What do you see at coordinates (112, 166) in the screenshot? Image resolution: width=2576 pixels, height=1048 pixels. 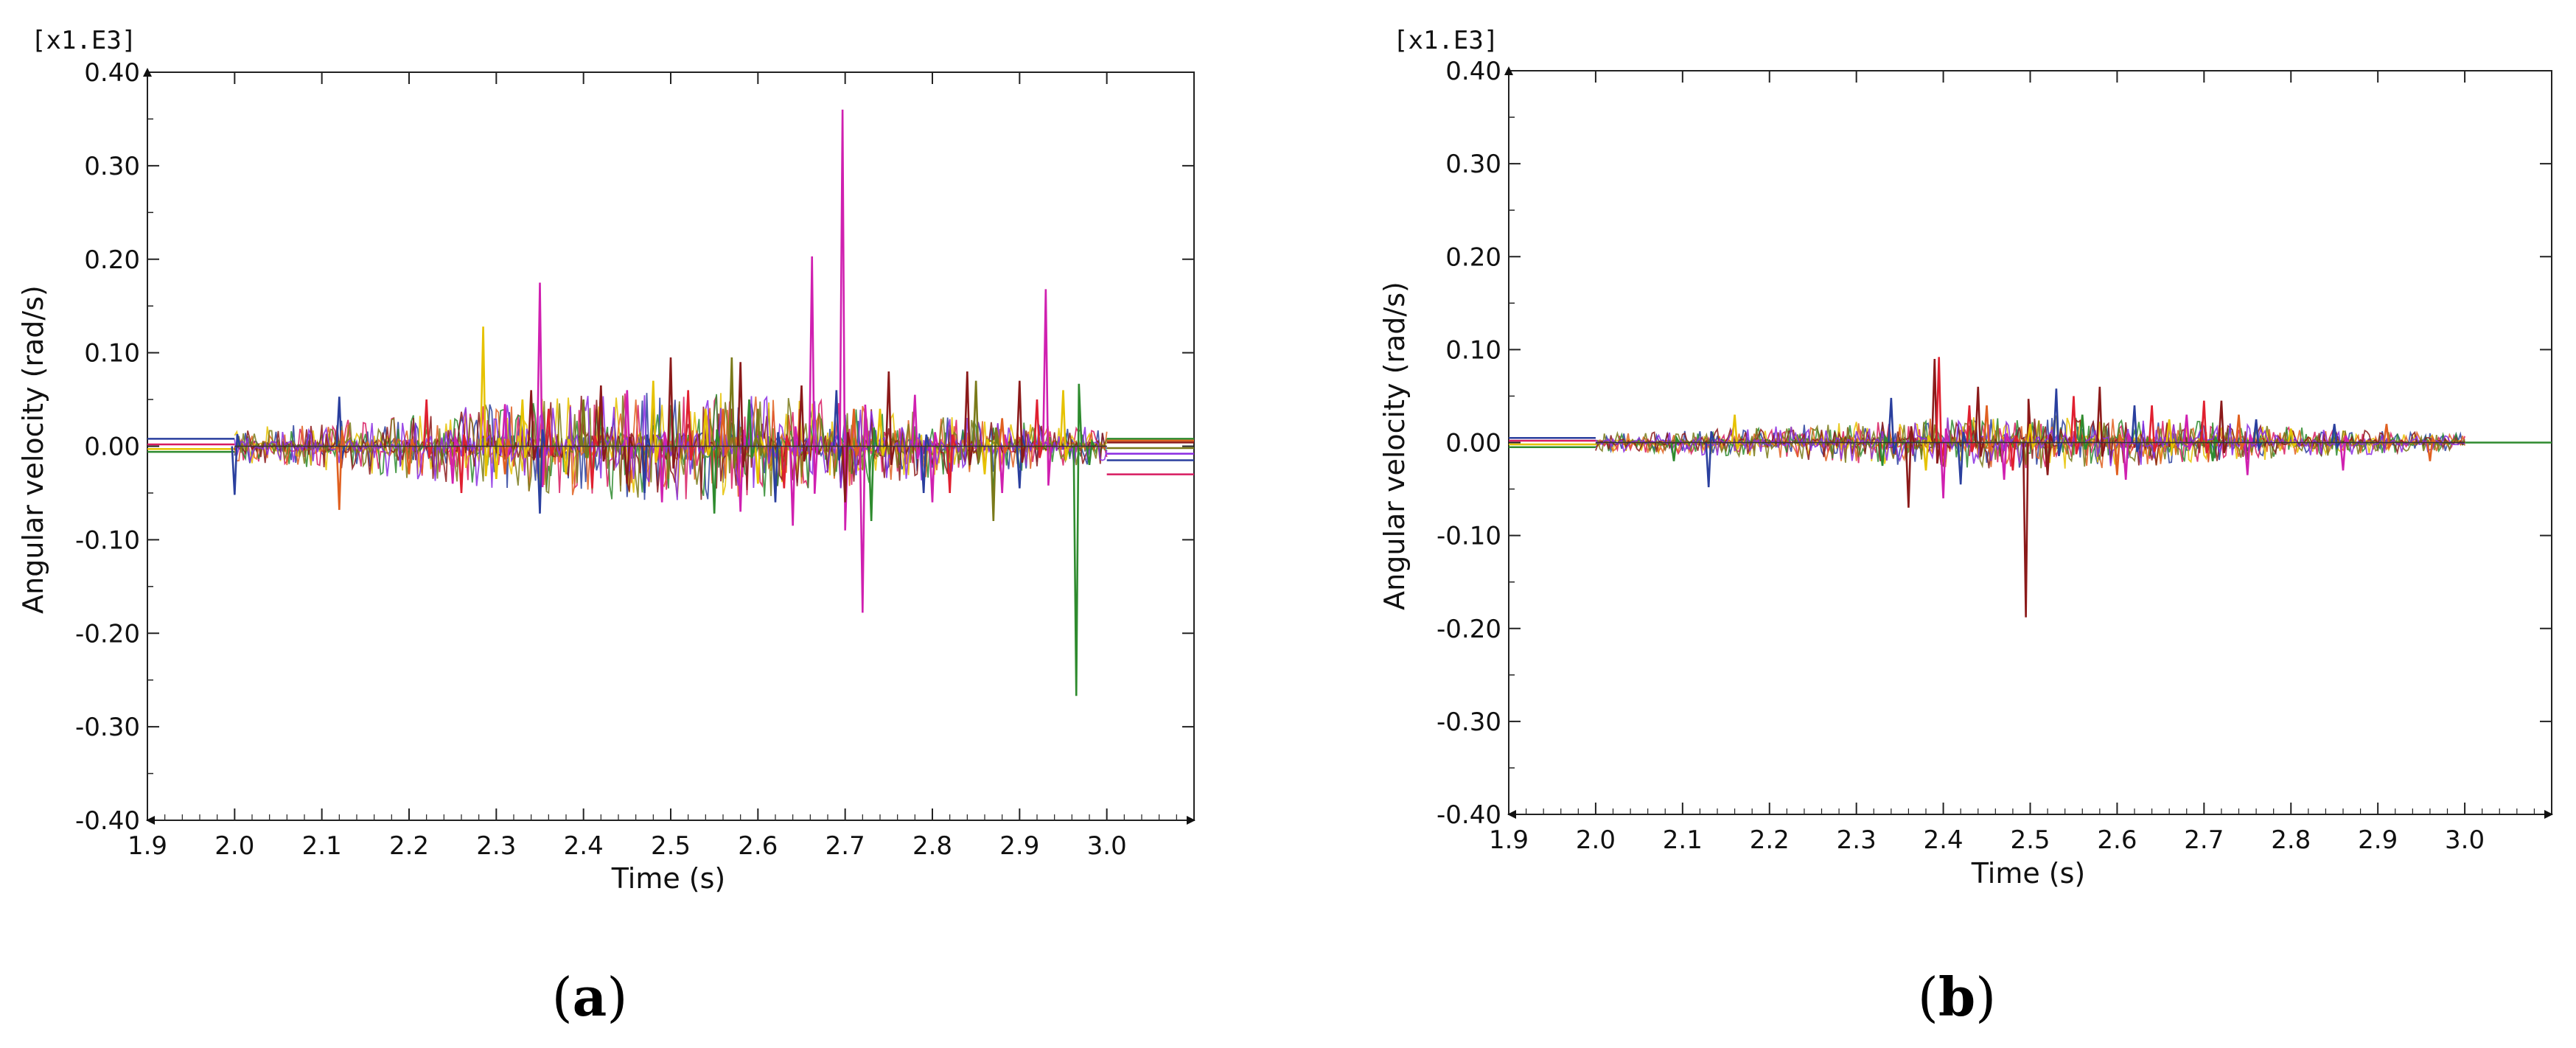 I see `y-tick-label-a: 0.30` at bounding box center [112, 166].